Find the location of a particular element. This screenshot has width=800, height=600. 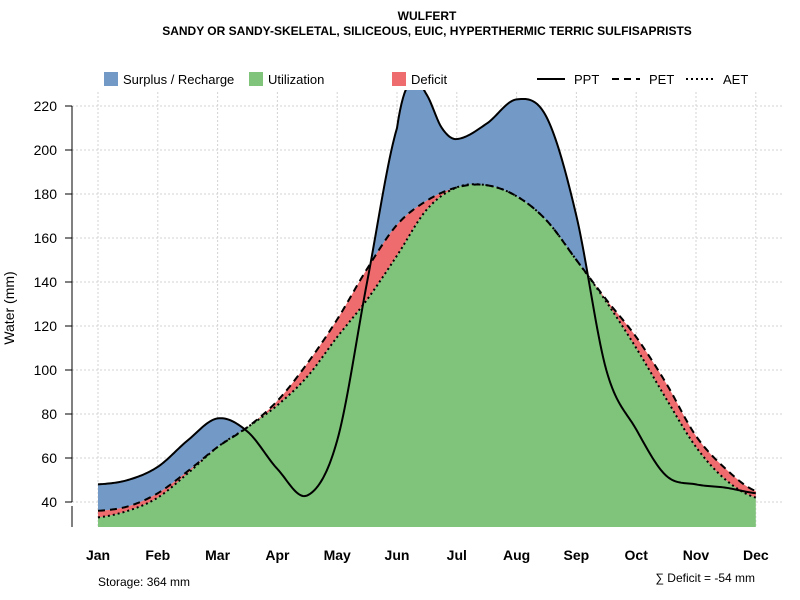

legend-label-utilization: Utilization is located at coordinates (296, 79).